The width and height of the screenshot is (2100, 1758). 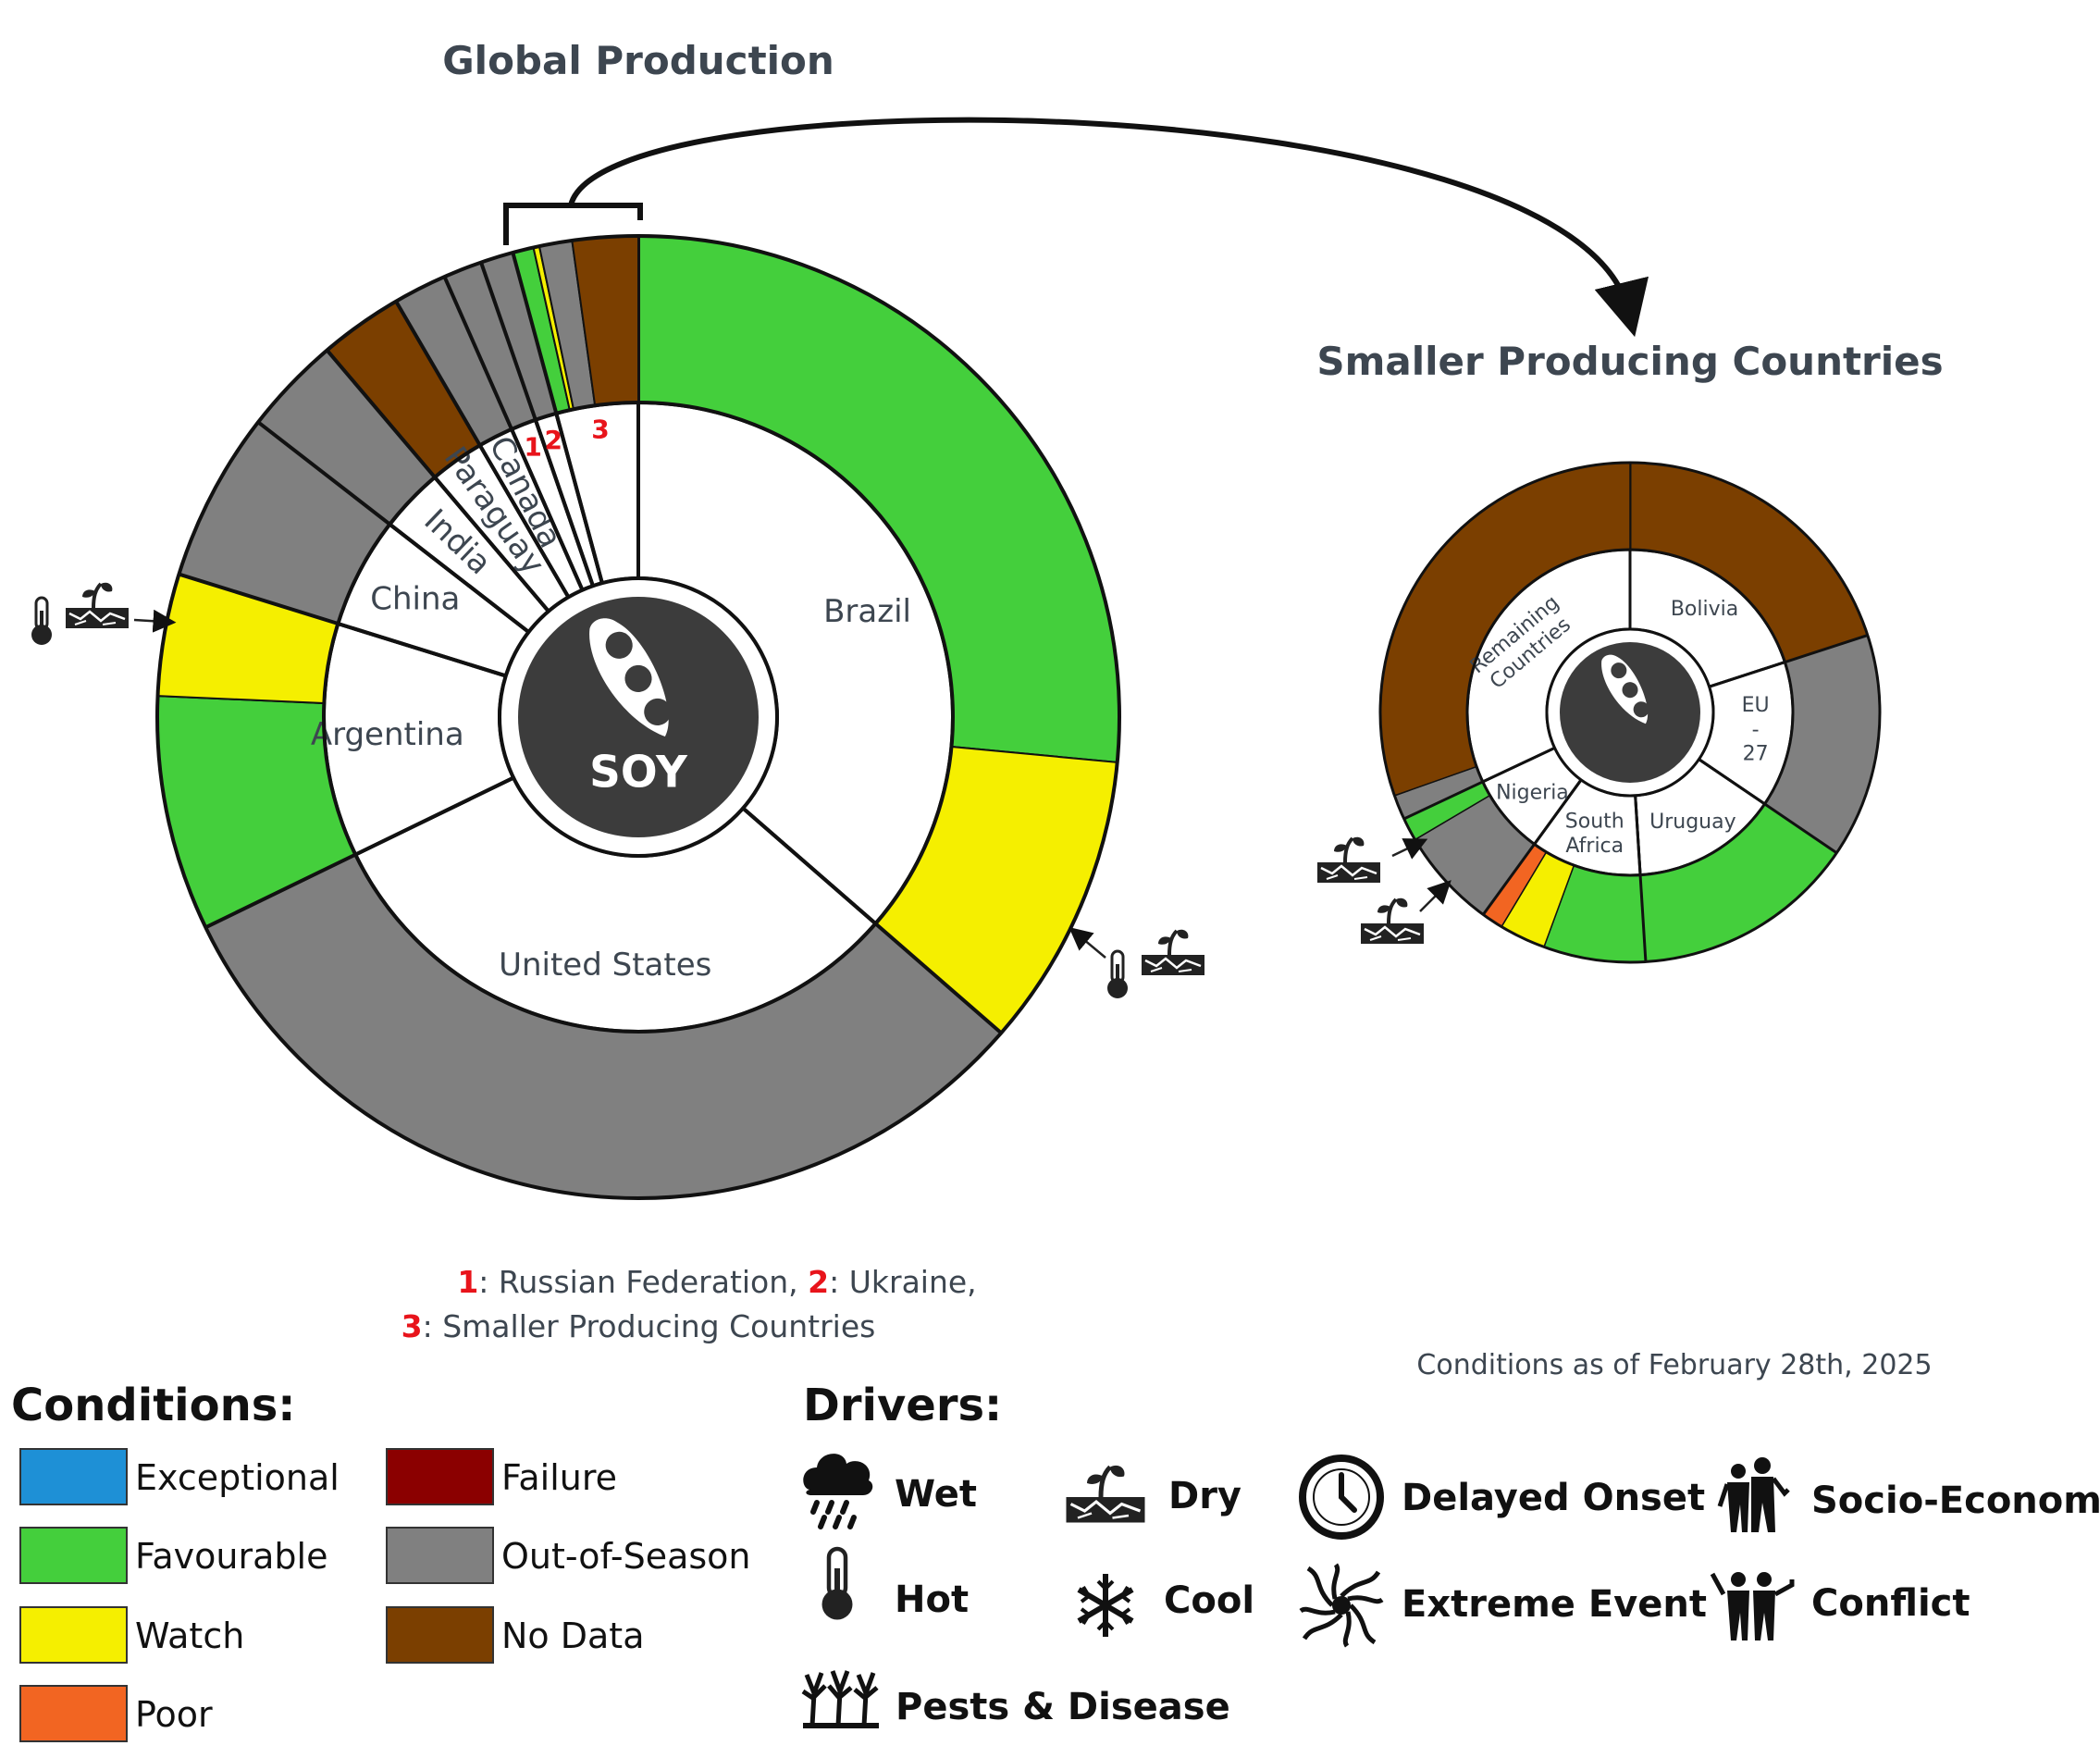 What do you see at coordinates (1341, 1497) in the screenshot?
I see `delayed-onset-icon` at bounding box center [1341, 1497].